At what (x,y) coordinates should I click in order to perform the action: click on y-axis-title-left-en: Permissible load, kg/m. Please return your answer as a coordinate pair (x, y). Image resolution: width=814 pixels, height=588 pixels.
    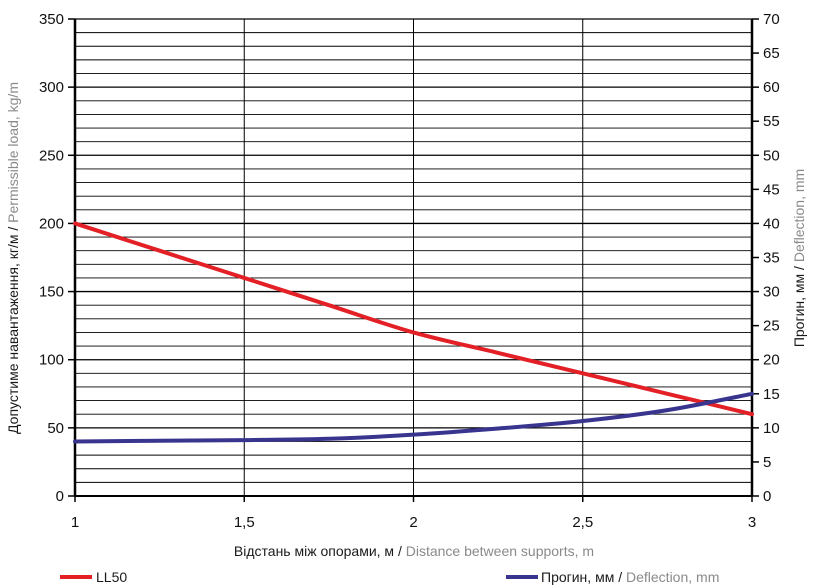
    Looking at the image, I should click on (13, 152).